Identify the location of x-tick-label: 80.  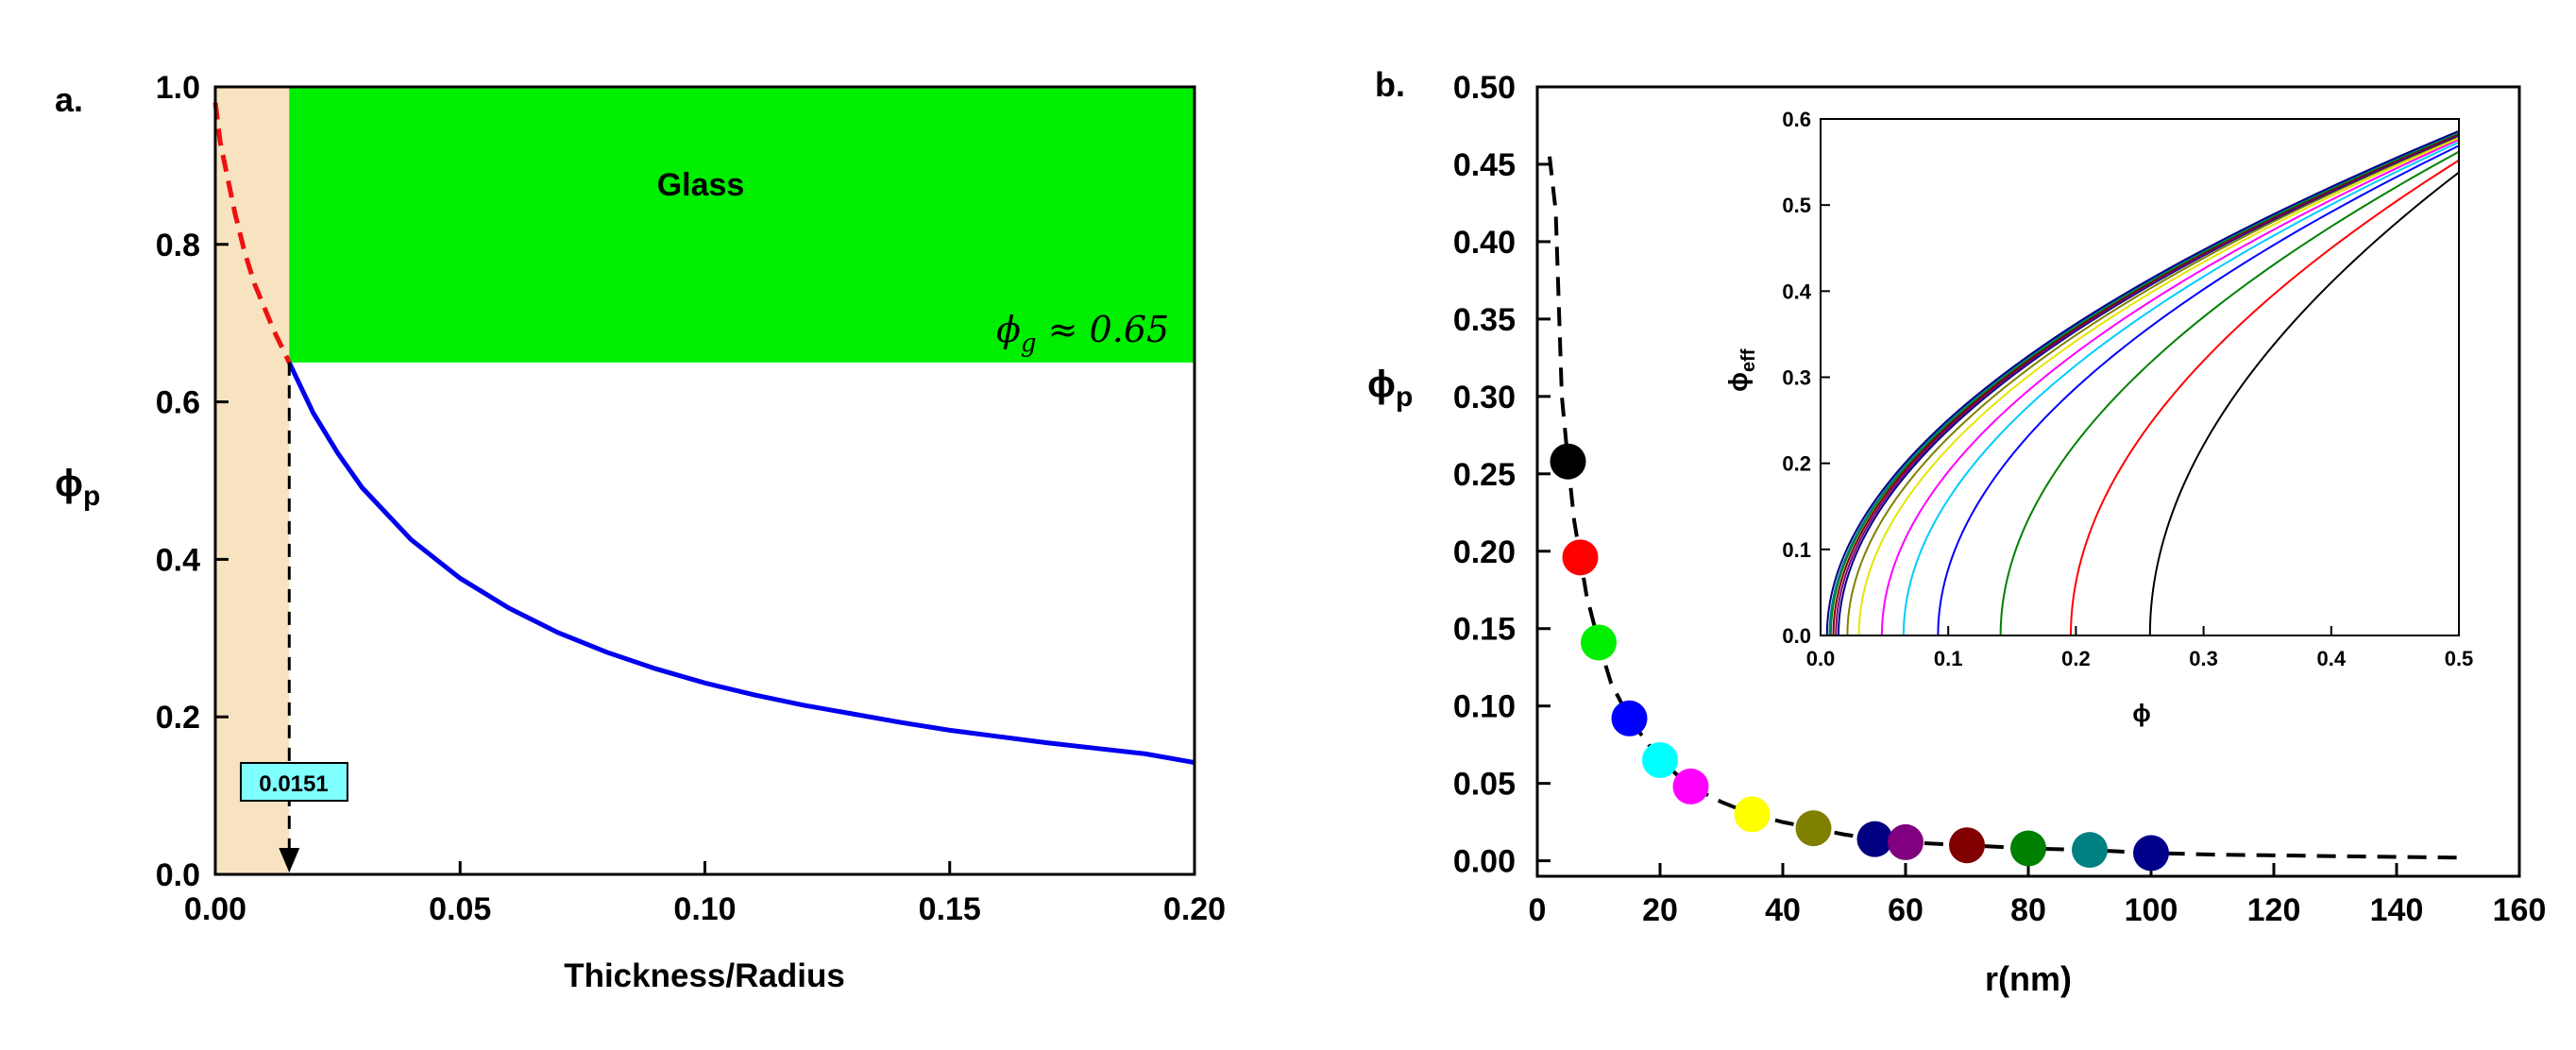
(2028, 910).